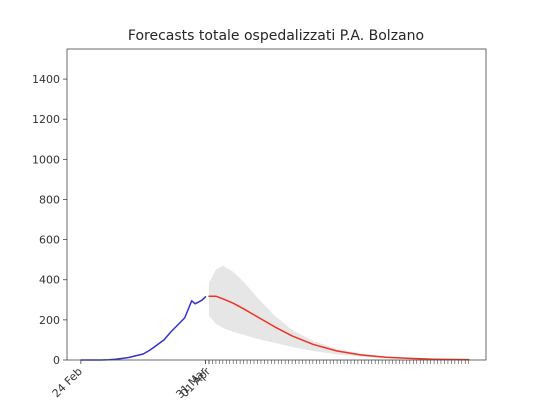 The height and width of the screenshot is (405, 540). What do you see at coordinates (49, 199) in the screenshot?
I see `y-tick-label: 800` at bounding box center [49, 199].